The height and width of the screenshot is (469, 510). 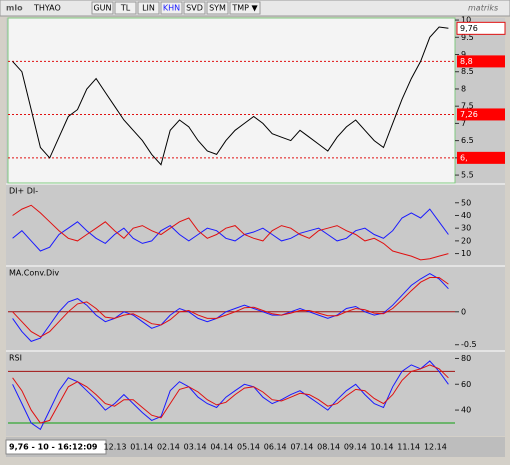 I want to click on time-axis-bar, so click(x=255, y=447).